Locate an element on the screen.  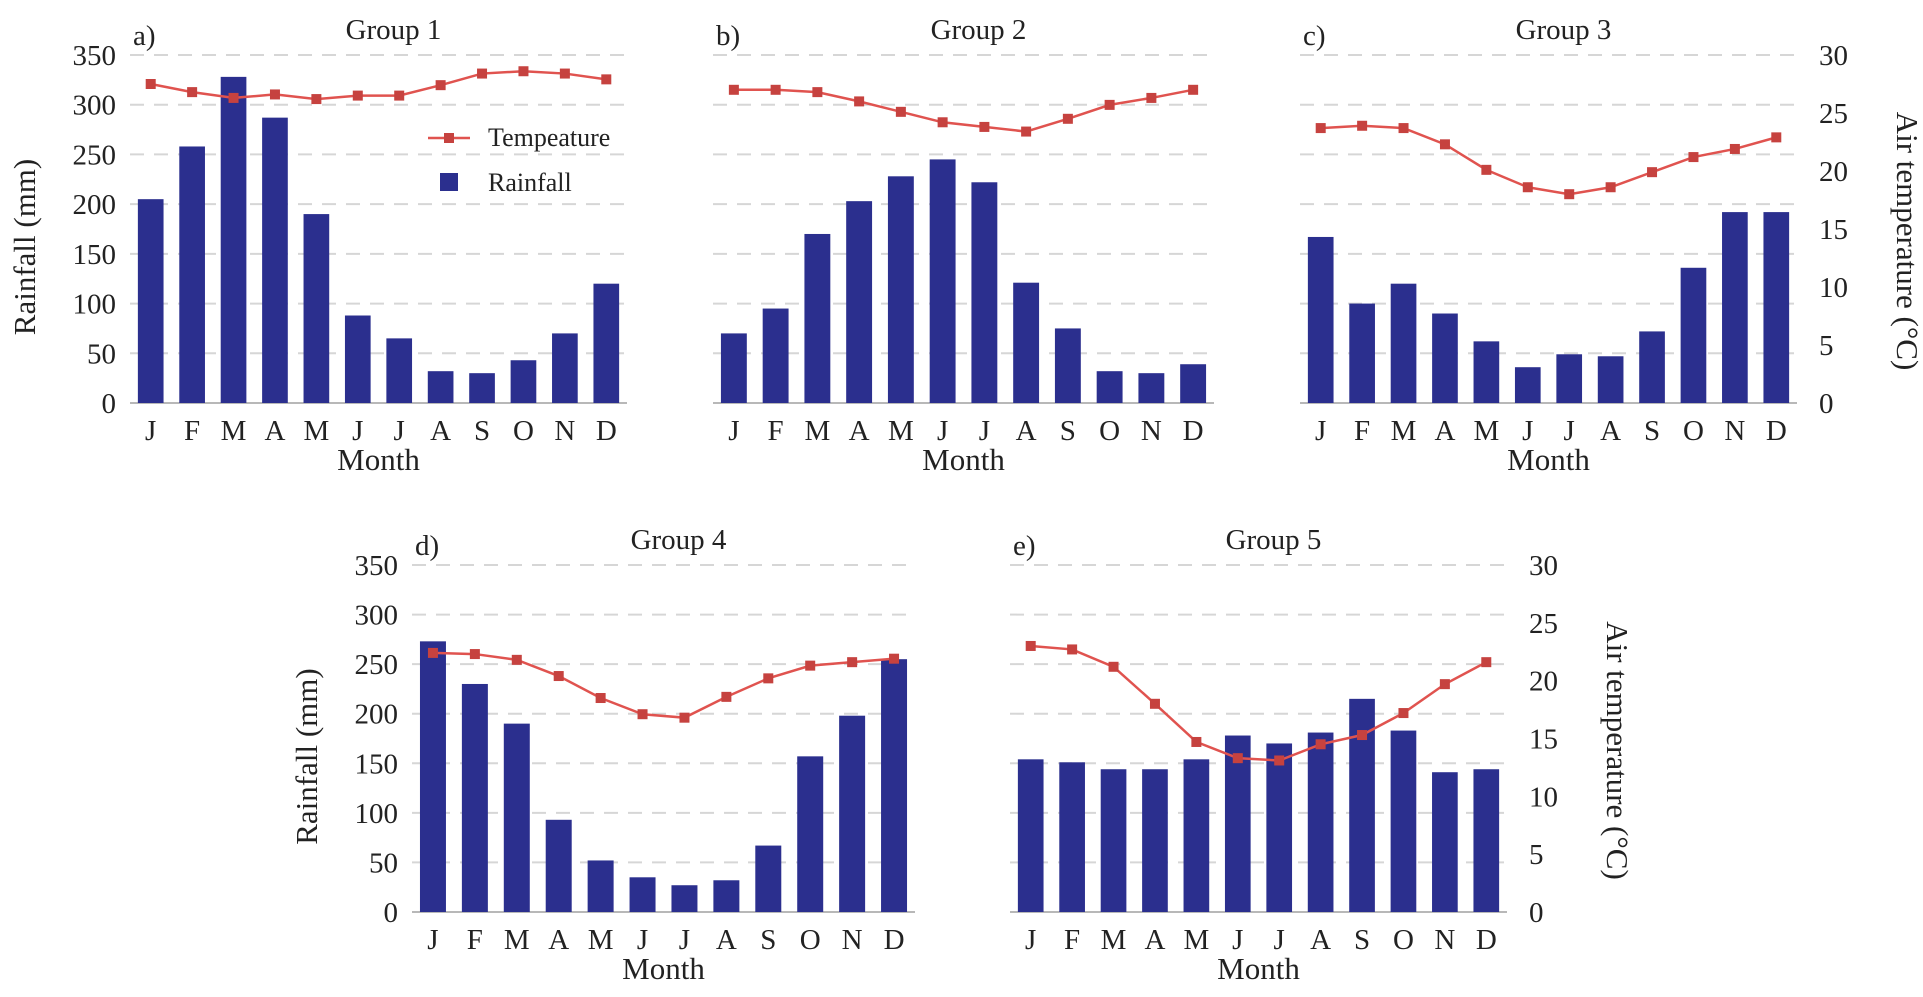
temperature-tick-label: 0 is located at coordinates (1536, 913).